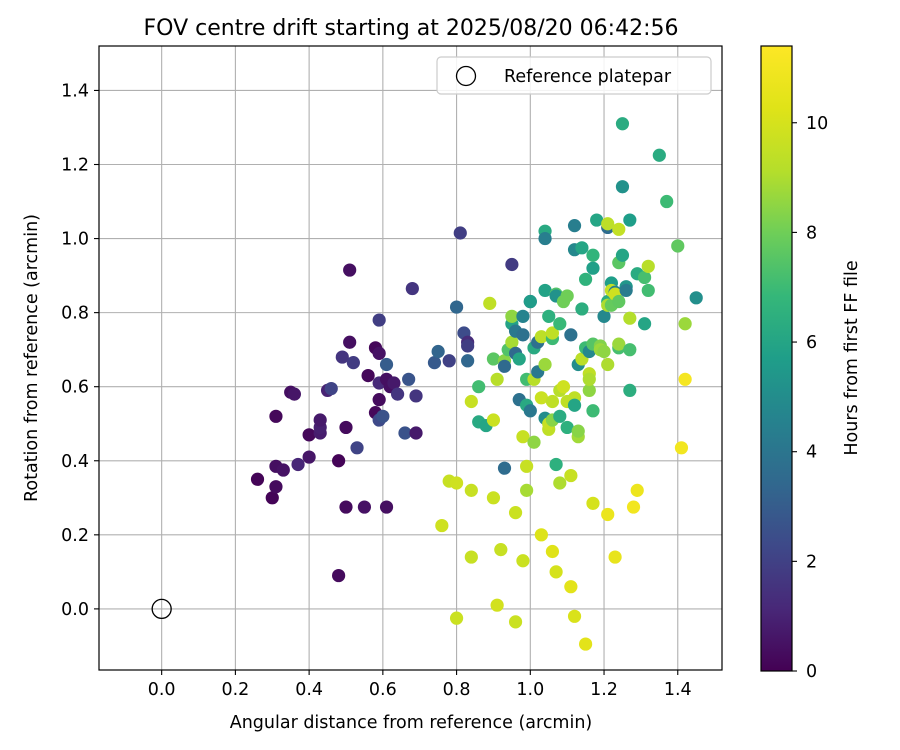 The image size is (900, 750). Describe the element at coordinates (604, 690) in the screenshot. I see `x-tick-label: 1.2` at that location.